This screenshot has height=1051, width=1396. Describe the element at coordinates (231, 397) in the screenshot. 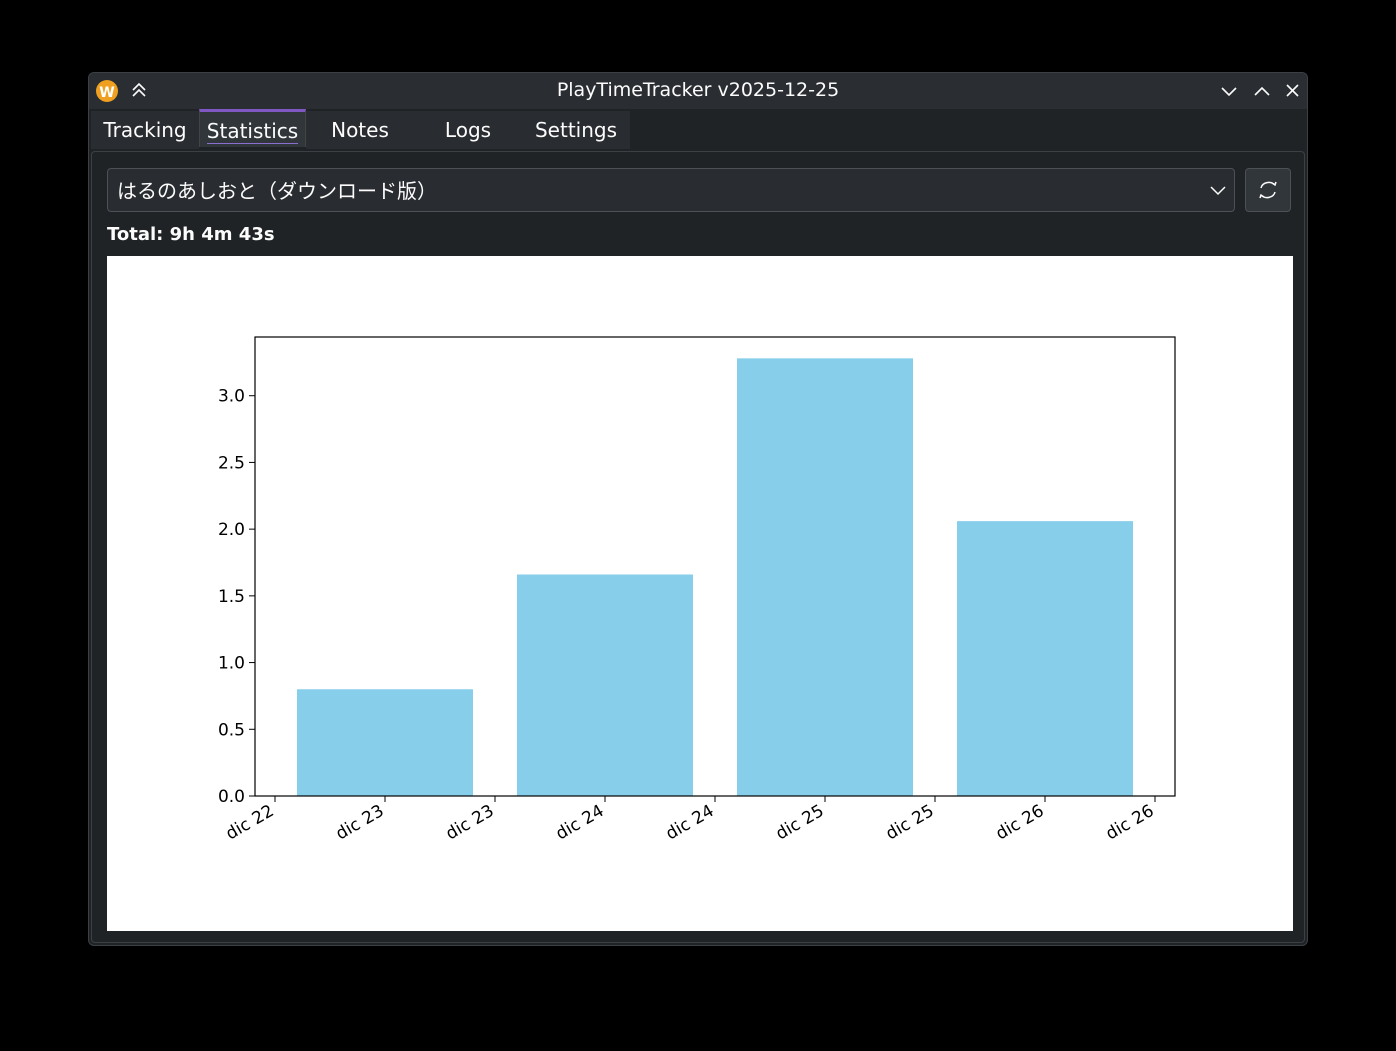

I see `y-tick-label: 3.0` at that location.